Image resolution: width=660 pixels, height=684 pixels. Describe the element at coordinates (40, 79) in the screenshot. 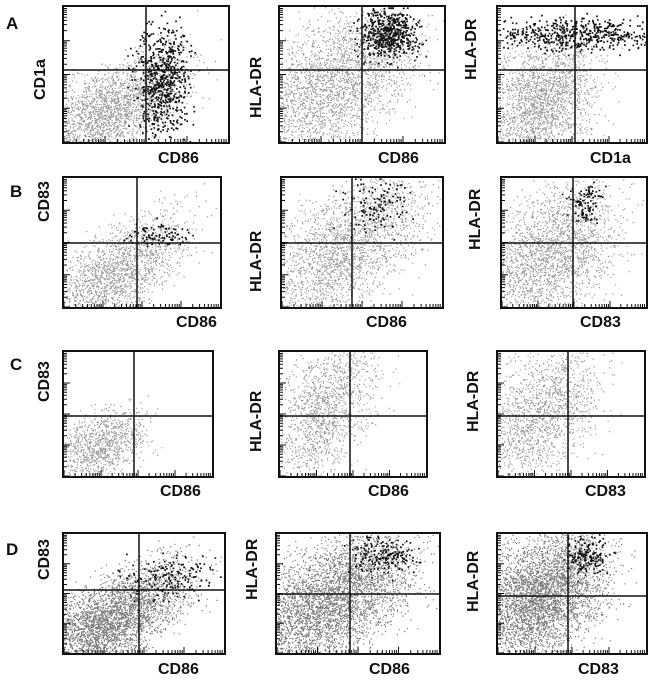

I see `y-axis-label: CD1a` at that location.